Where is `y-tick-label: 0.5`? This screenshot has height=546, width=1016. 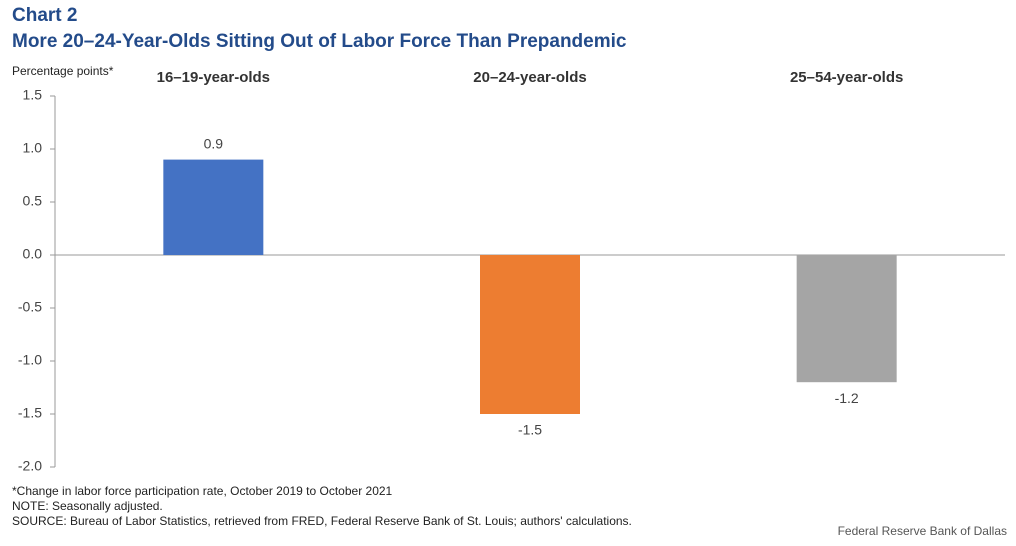
y-tick-label: 0.5 is located at coordinates (33, 201).